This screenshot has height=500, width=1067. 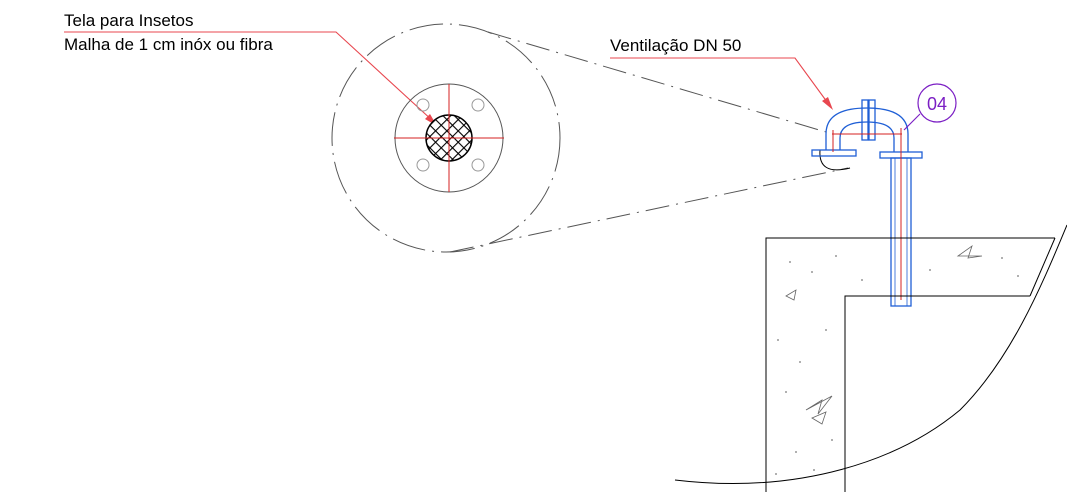 What do you see at coordinates (478, 105) in the screenshot?
I see `bolt-hole-ne` at bounding box center [478, 105].